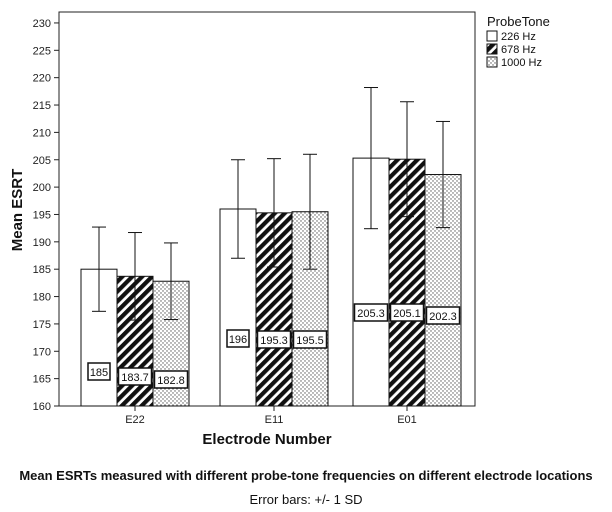 The image size is (612, 512). I want to click on data-label: 182.8, so click(171, 381).